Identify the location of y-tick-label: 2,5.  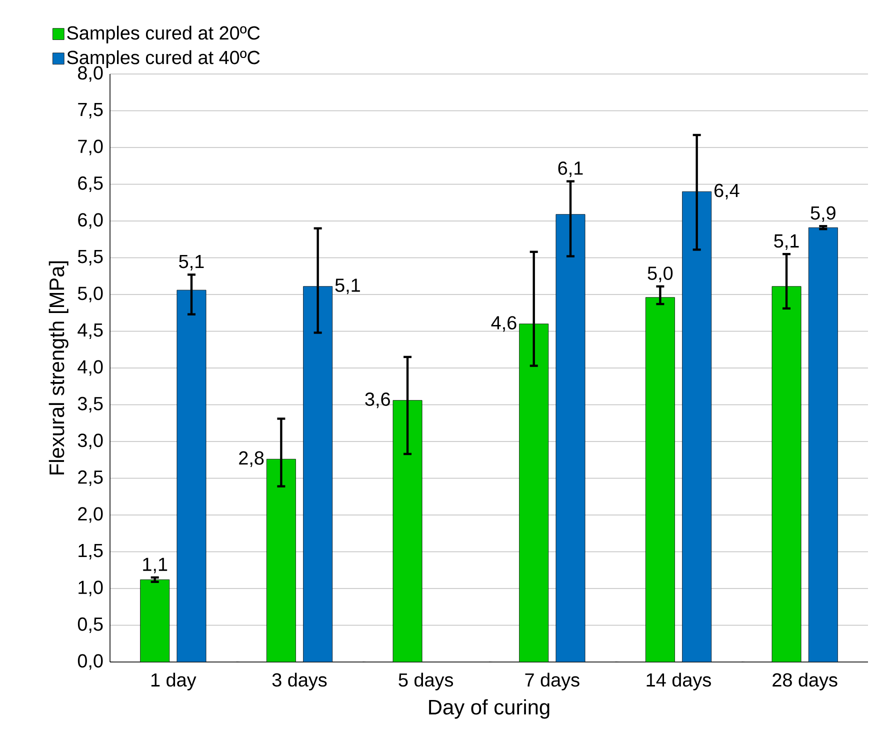
(90, 478).